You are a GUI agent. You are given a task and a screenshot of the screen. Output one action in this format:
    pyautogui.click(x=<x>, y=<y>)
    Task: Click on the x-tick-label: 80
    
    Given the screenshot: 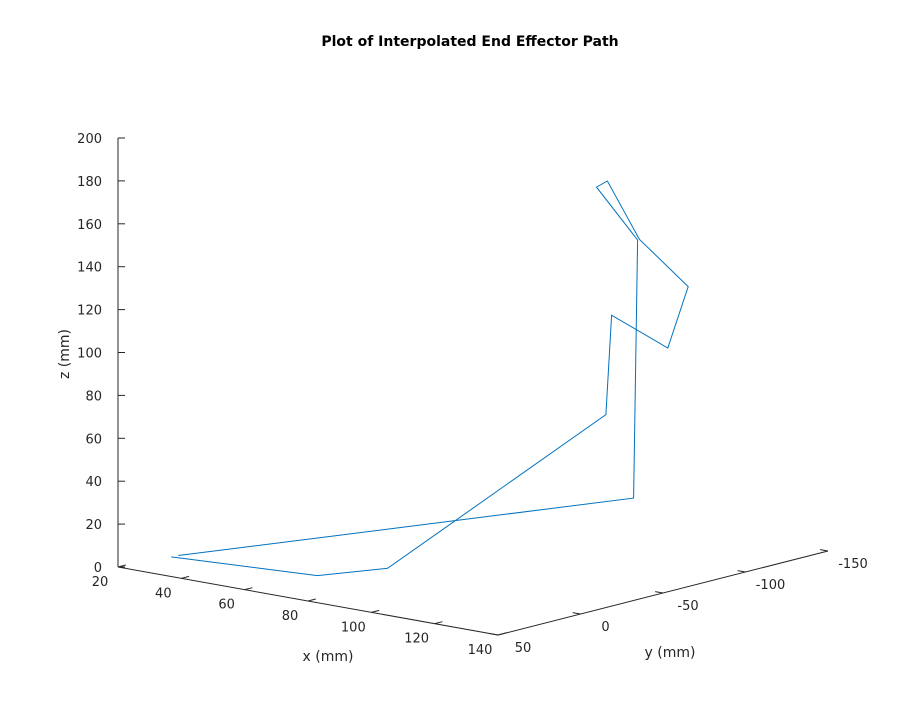 What is the action you would take?
    pyautogui.click(x=290, y=616)
    